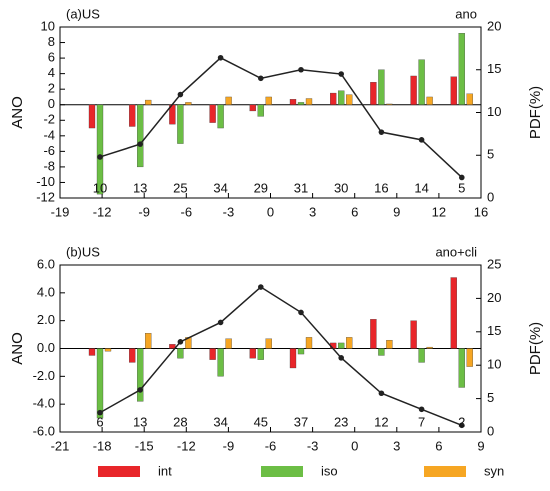 Image resolution: width=550 pixels, height=491 pixels. What do you see at coordinates (494, 68) in the screenshot?
I see `y2-tick-label: 15` at bounding box center [494, 68].